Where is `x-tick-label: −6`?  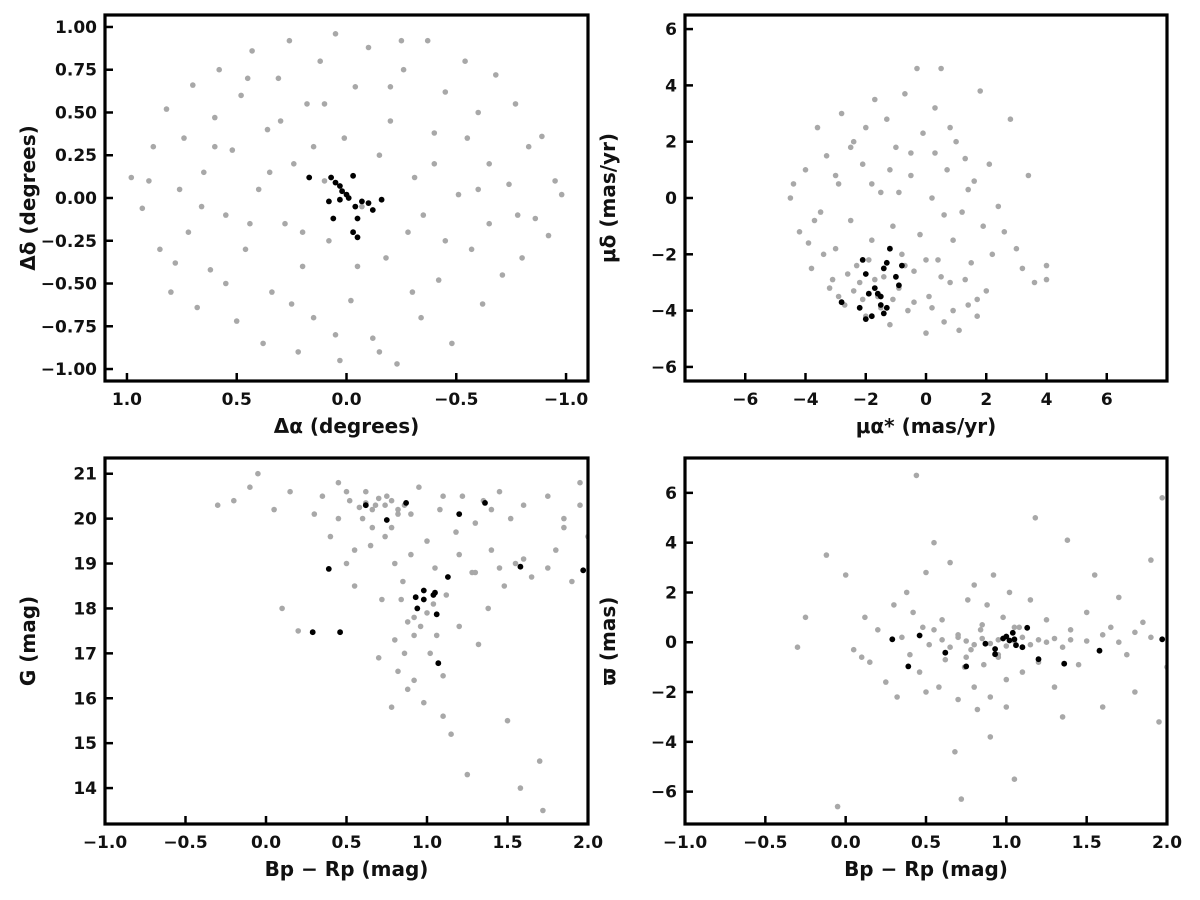 x-tick-label: −6 is located at coordinates (745, 400).